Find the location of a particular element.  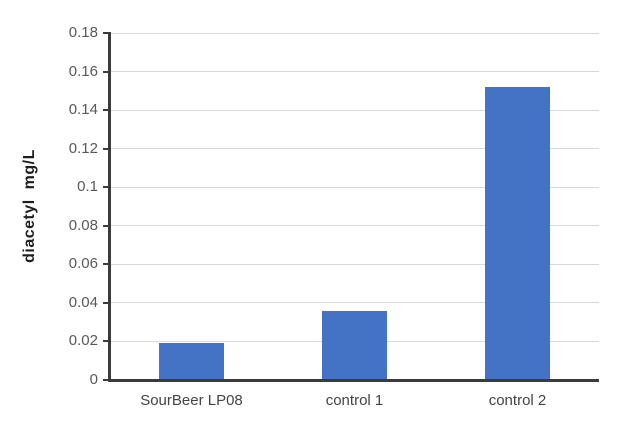

y-axis-line is located at coordinates (109, 206).